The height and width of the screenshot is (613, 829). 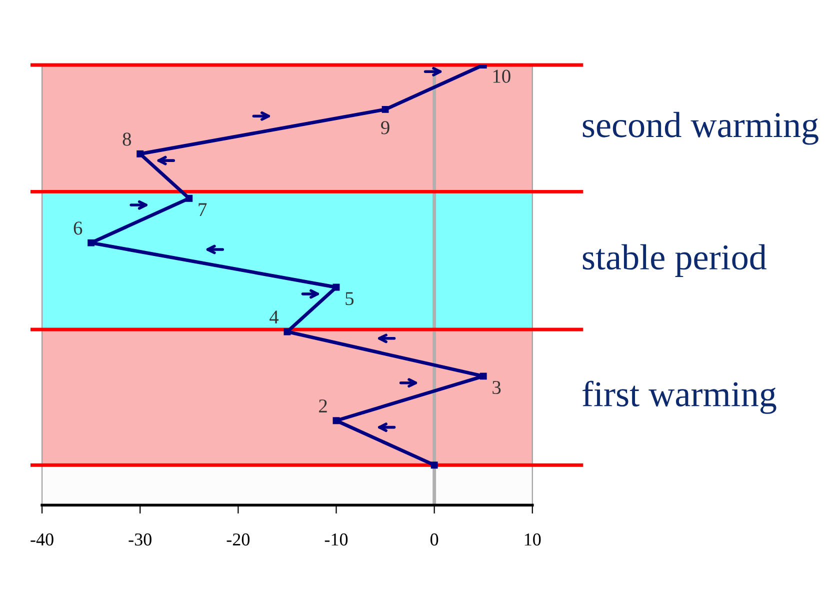 I want to click on band-label: first warming, so click(x=679, y=397).